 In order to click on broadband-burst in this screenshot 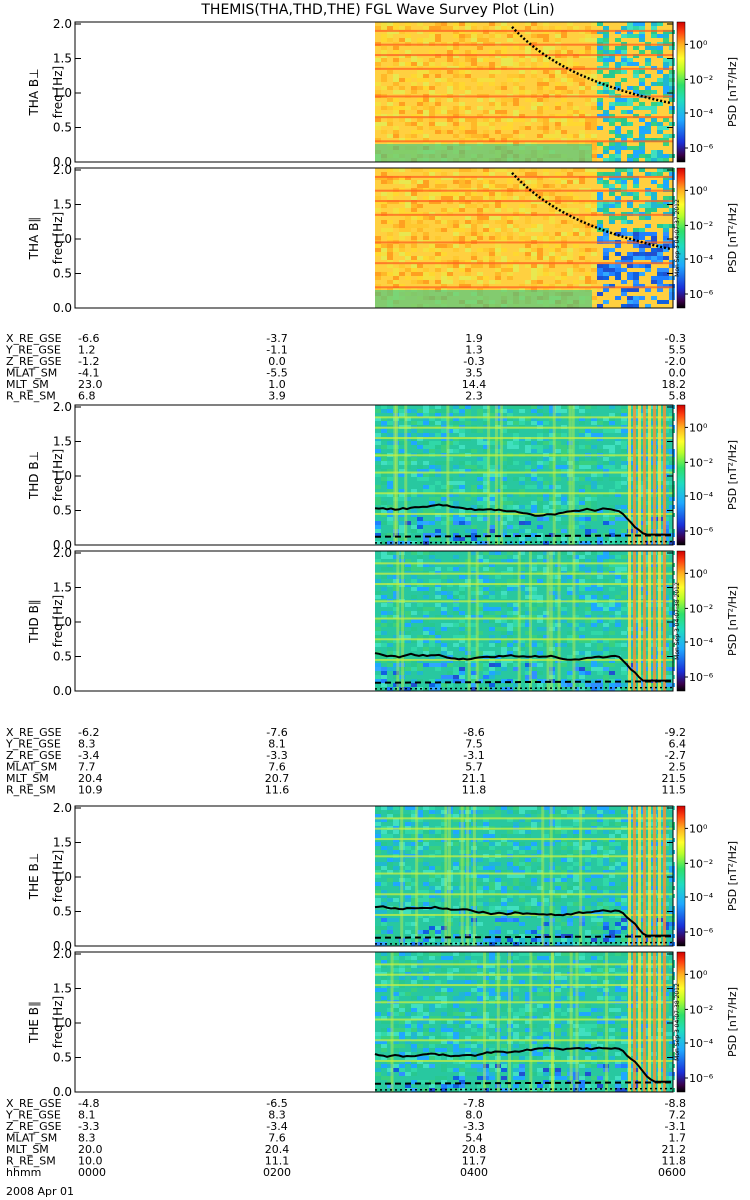, I will do `click(395, 475)`.